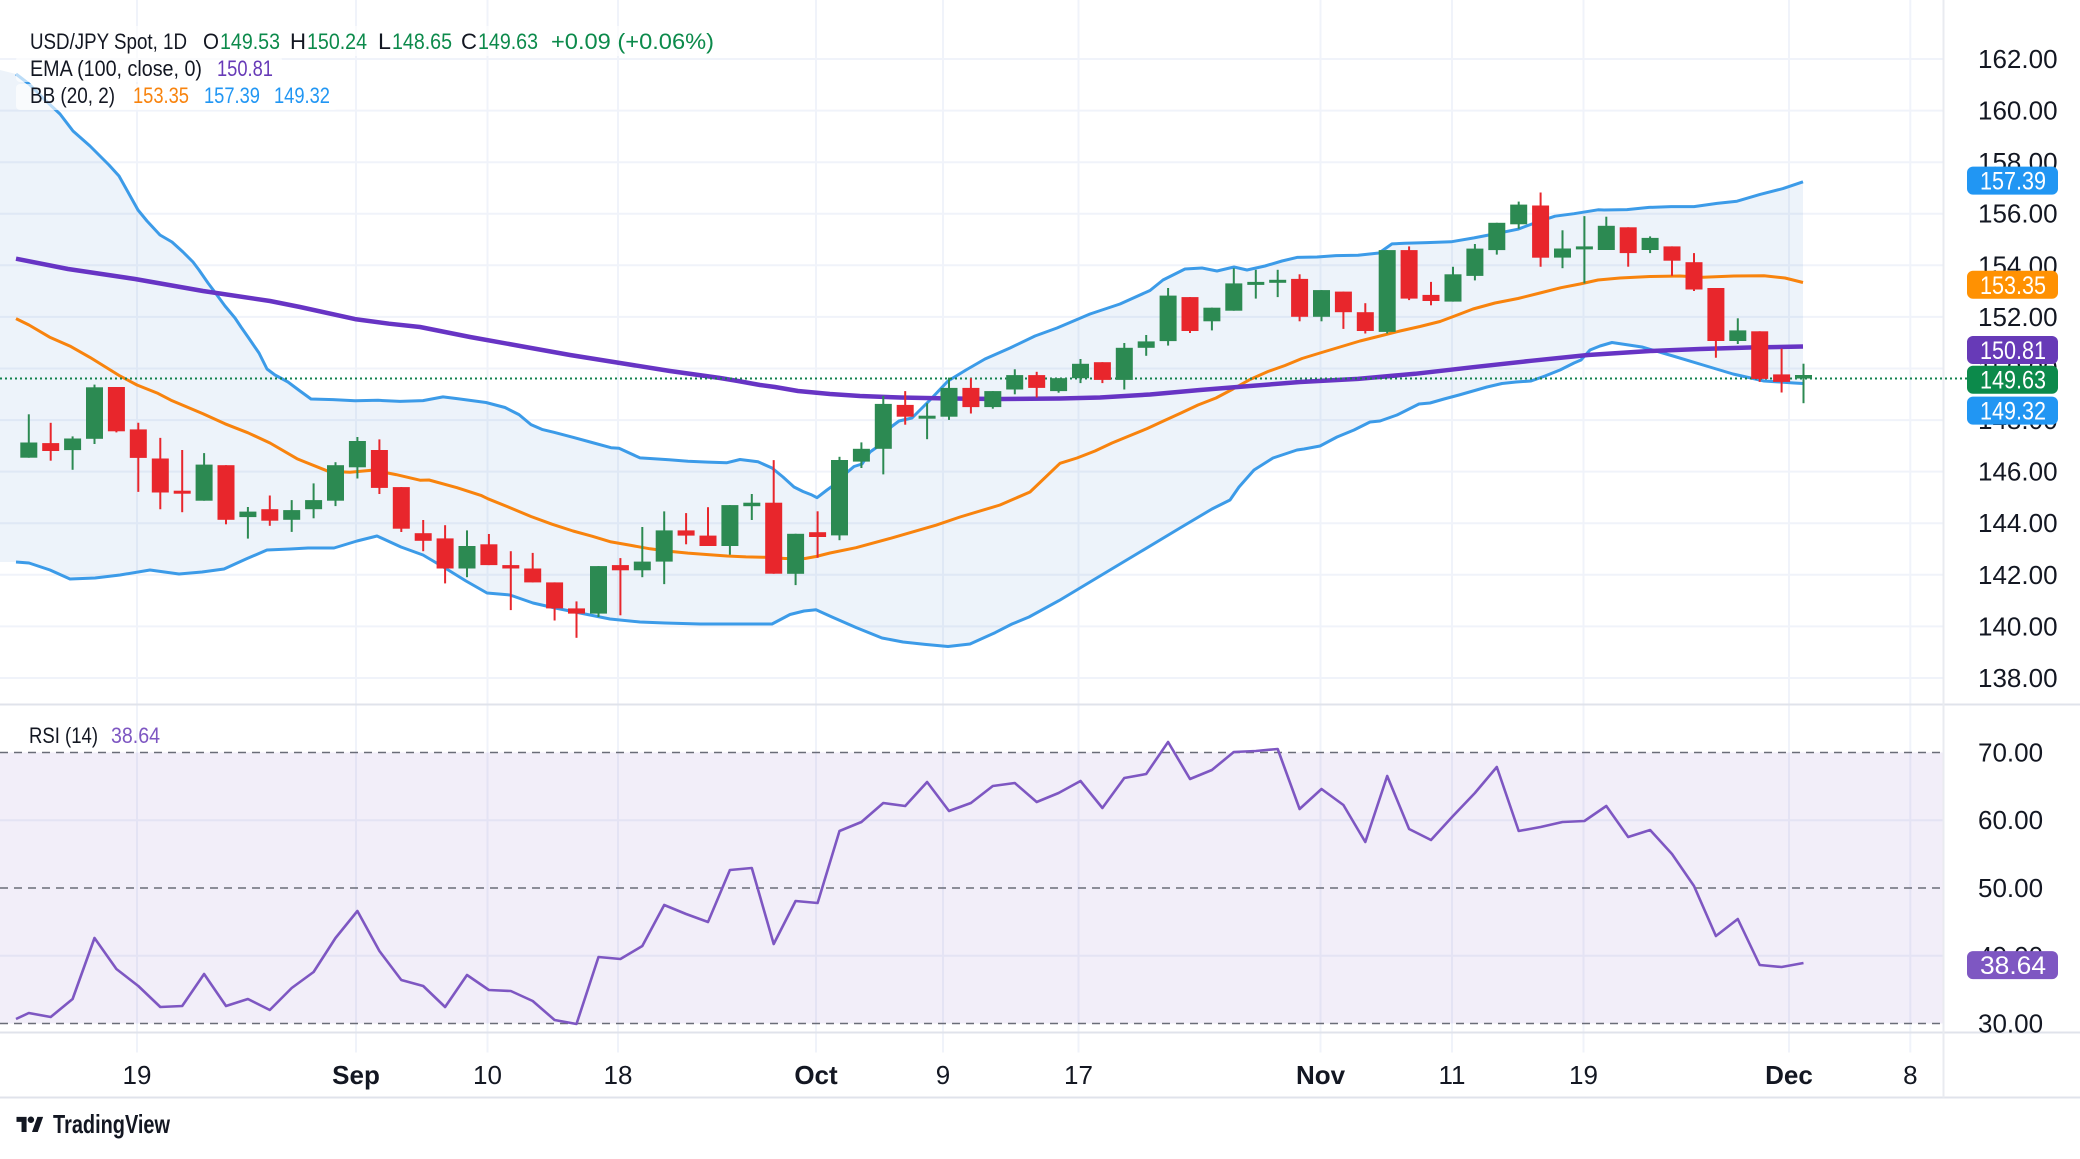 The height and width of the screenshot is (1159, 2080). I want to click on svg-text: 144.00, so click(2018, 523).